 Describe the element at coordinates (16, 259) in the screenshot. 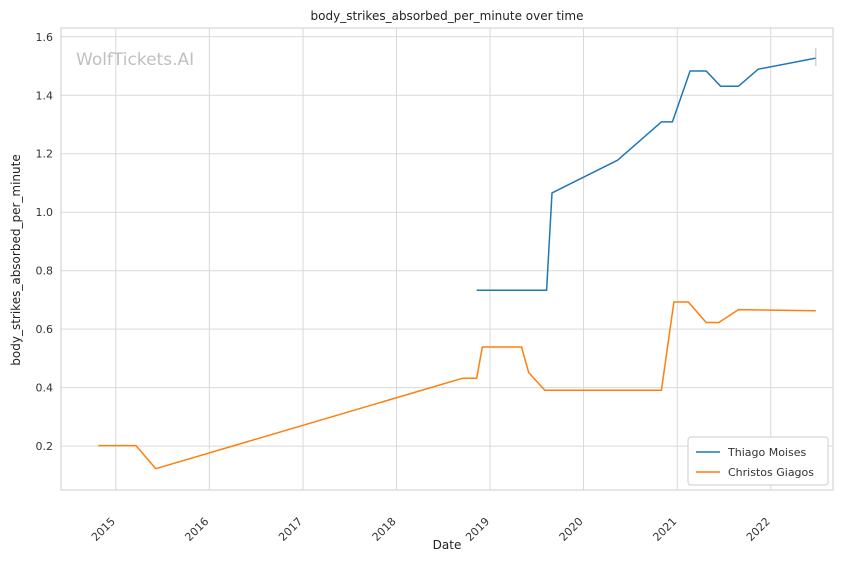

I see `y-axis-label: body_strikes_absorbed_per_minute` at that location.